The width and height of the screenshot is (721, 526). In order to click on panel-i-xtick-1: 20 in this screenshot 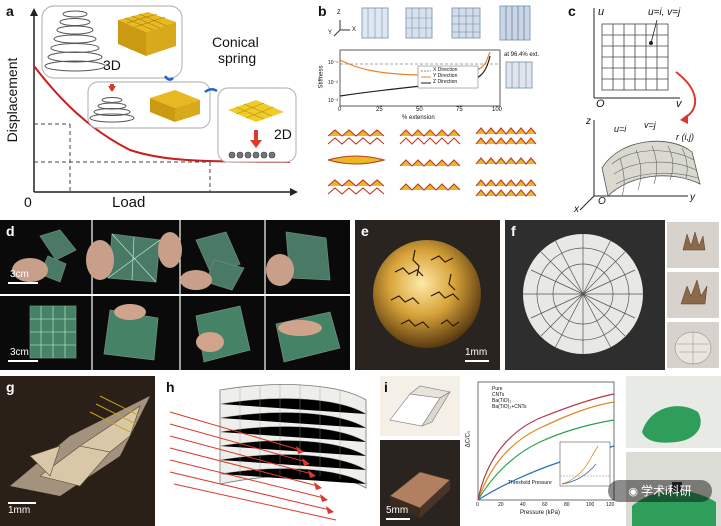, I will do `click(501, 505)`.